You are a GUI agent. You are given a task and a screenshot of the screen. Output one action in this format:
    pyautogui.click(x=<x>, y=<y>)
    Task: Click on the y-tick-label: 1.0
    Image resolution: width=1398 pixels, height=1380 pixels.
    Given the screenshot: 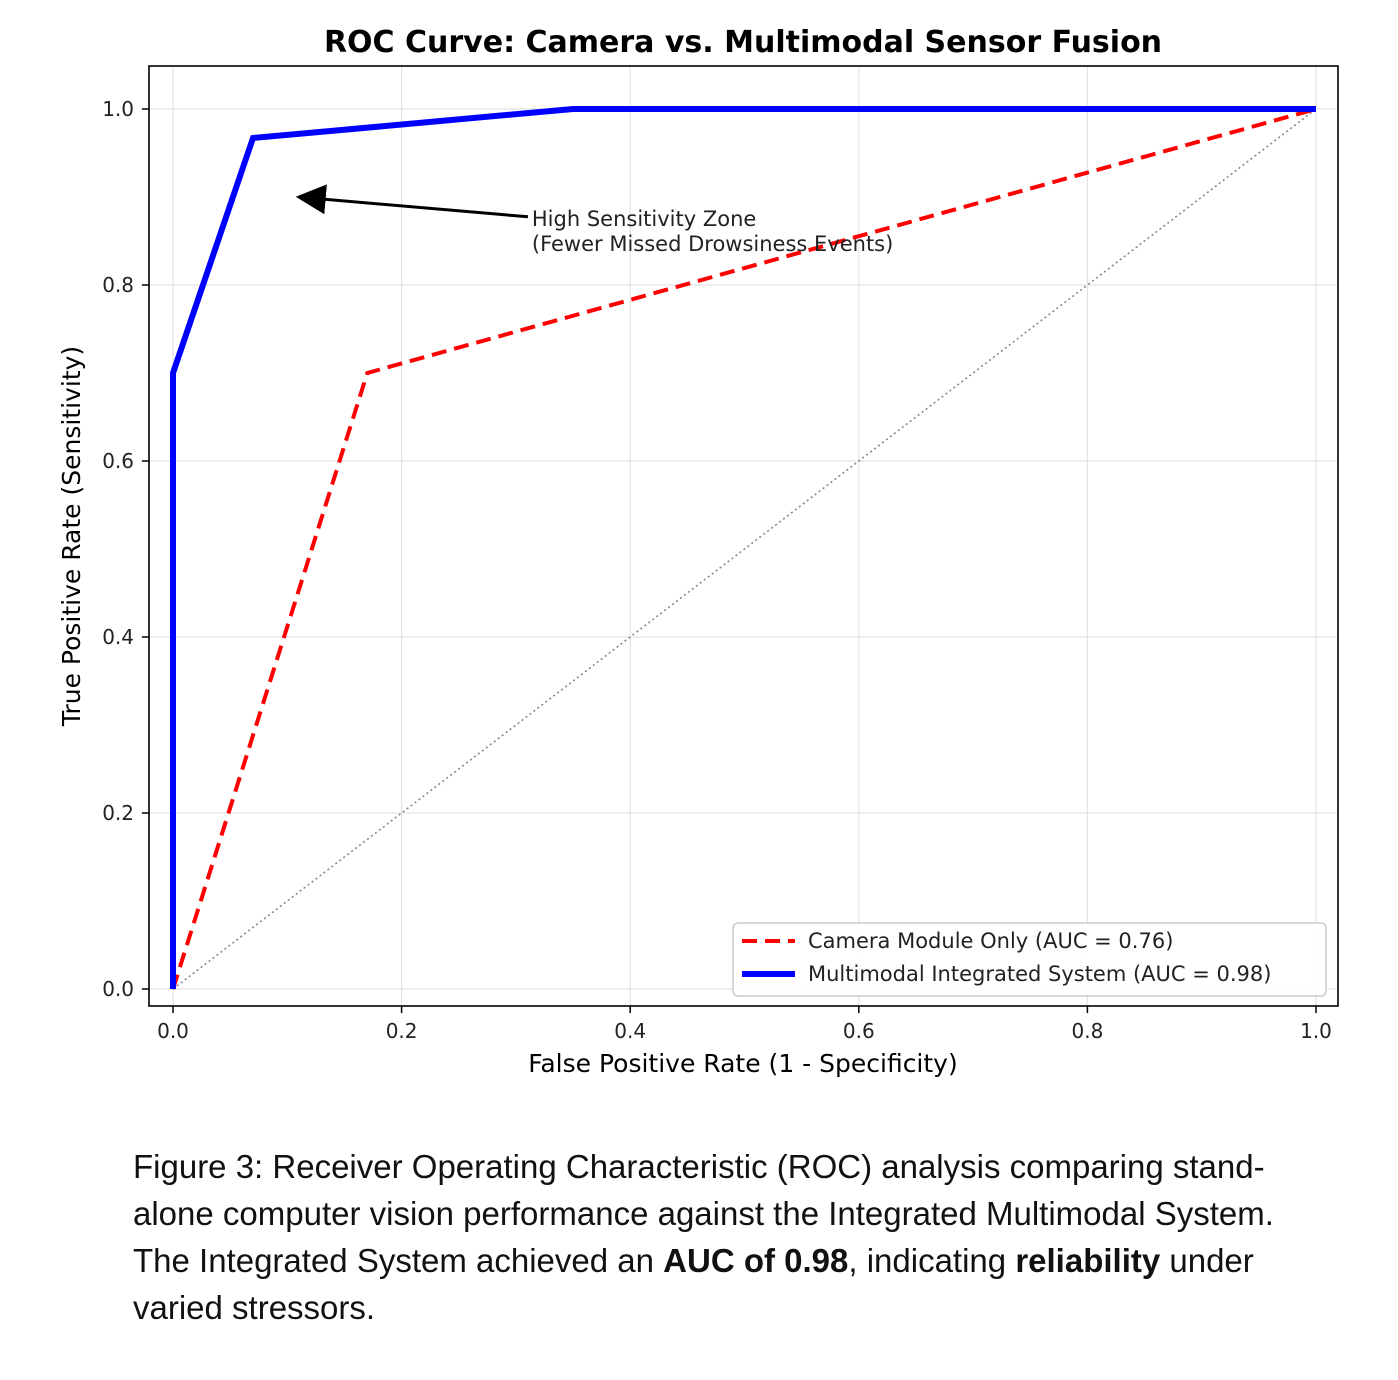 What is the action you would take?
    pyautogui.click(x=118, y=109)
    